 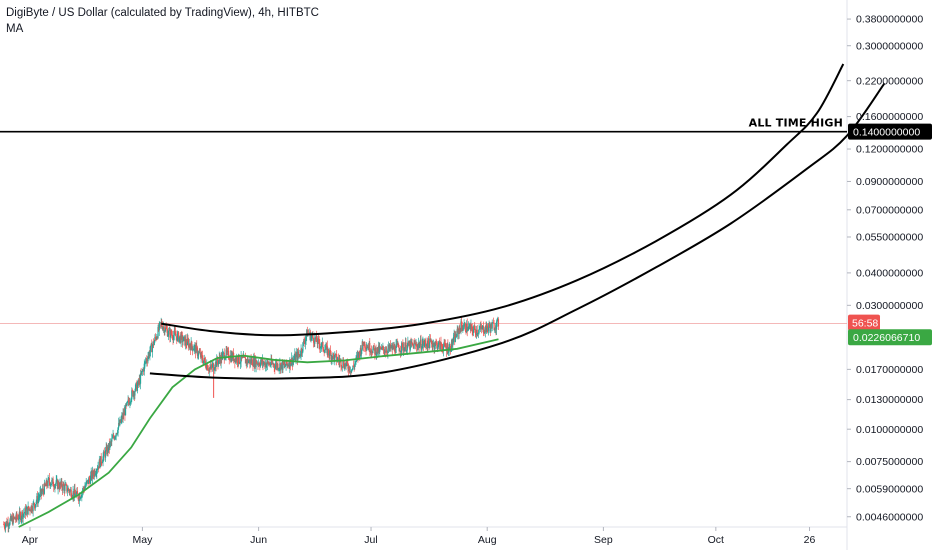 I want to click on time-tick-label: Oct, so click(x=716, y=540).